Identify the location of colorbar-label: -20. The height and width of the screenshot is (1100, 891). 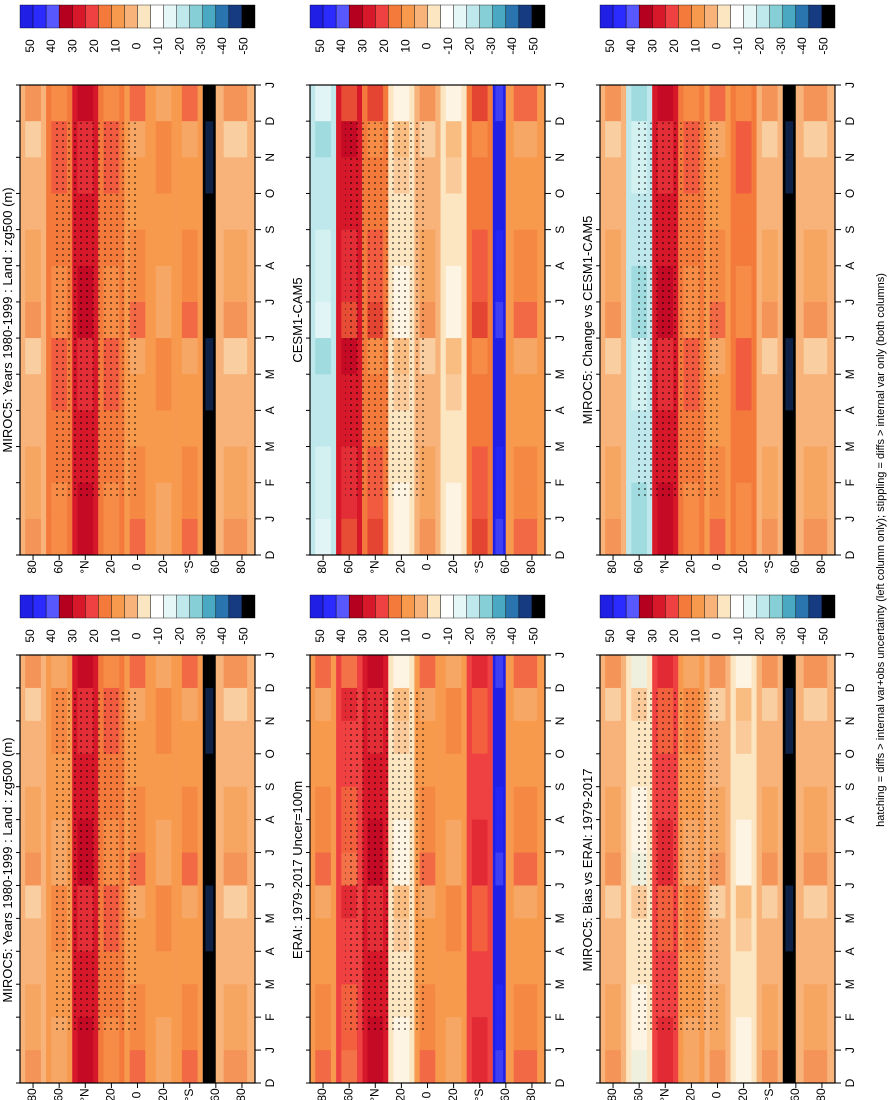
(179, 636).